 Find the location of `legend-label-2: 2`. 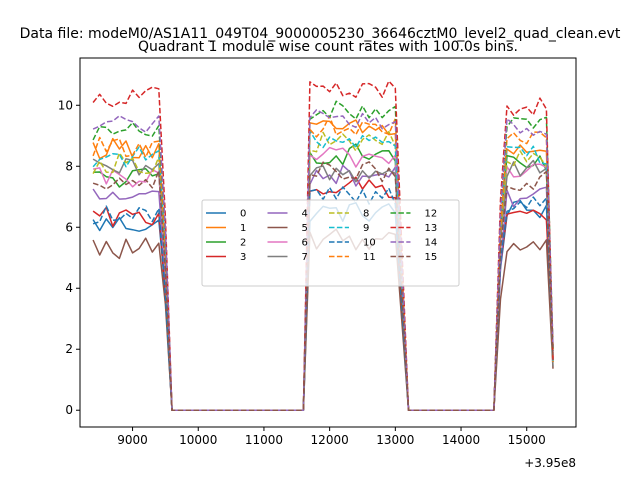

legend-label-2: 2 is located at coordinates (243, 243).